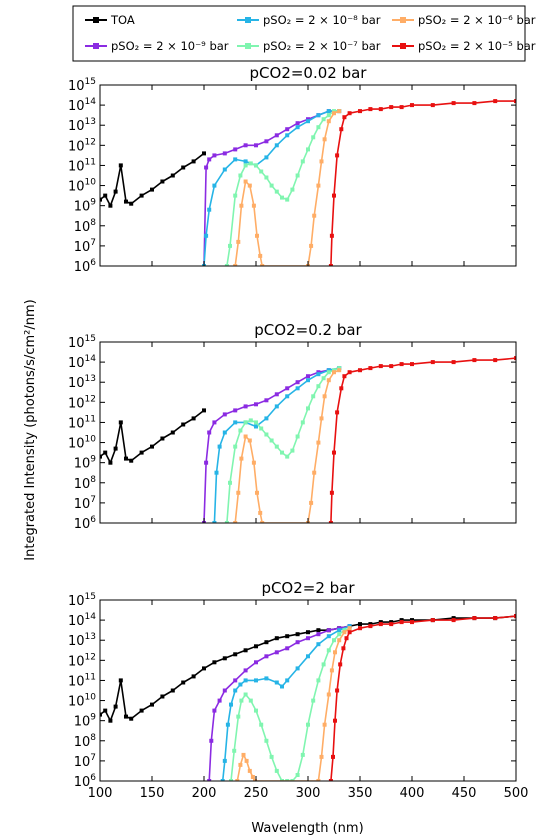 This screenshot has height=838, width=545. What do you see at coordinates (293, 704) in the screenshot?
I see `series-line-so2_2e6` at bounding box center [293, 704].